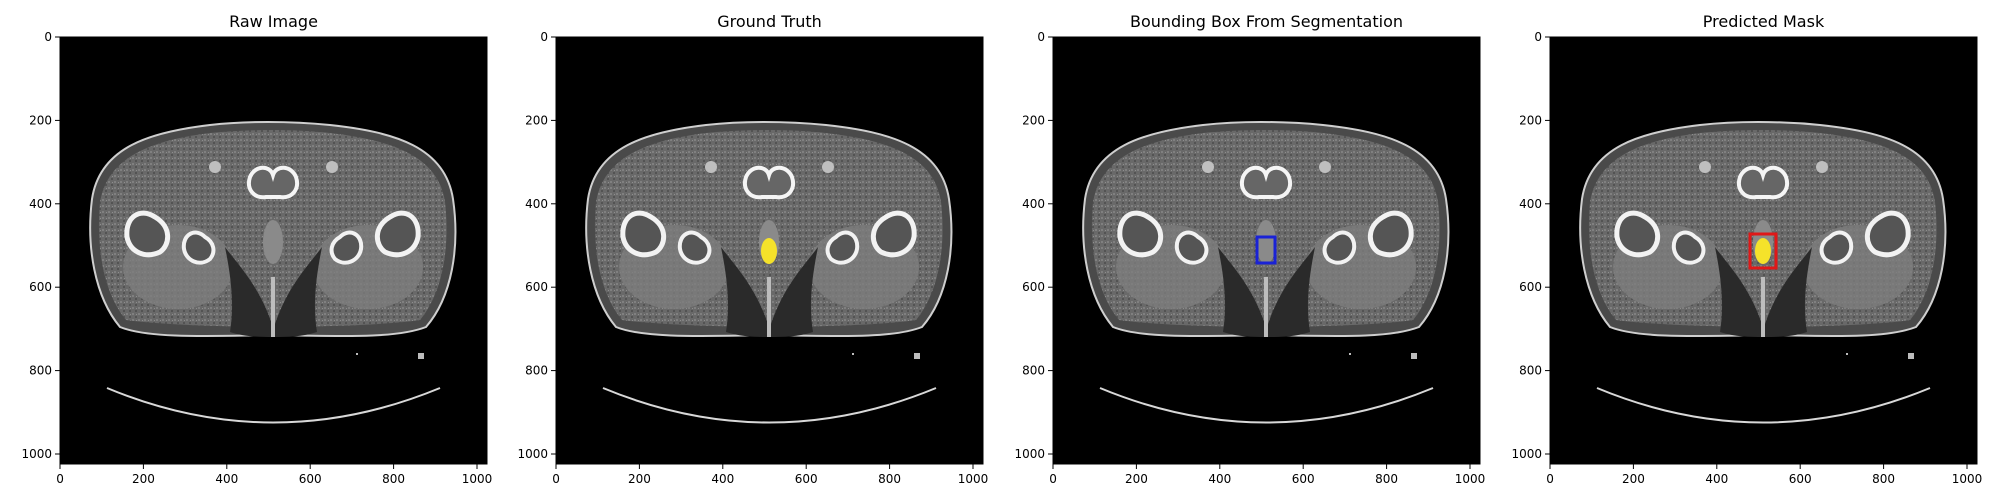 This screenshot has height=500, width=2000. I want to click on panel-title: Predicted Mask, so click(1764, 21).